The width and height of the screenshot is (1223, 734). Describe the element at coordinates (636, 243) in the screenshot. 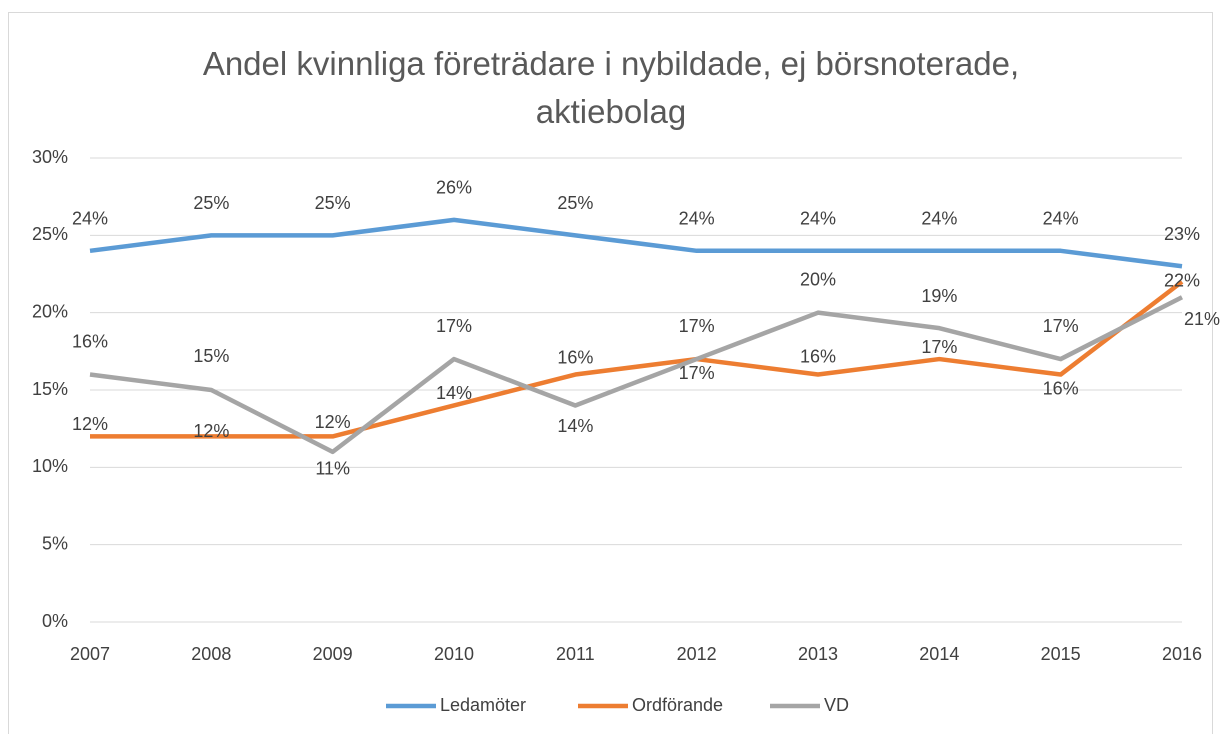

I see `line` at that location.